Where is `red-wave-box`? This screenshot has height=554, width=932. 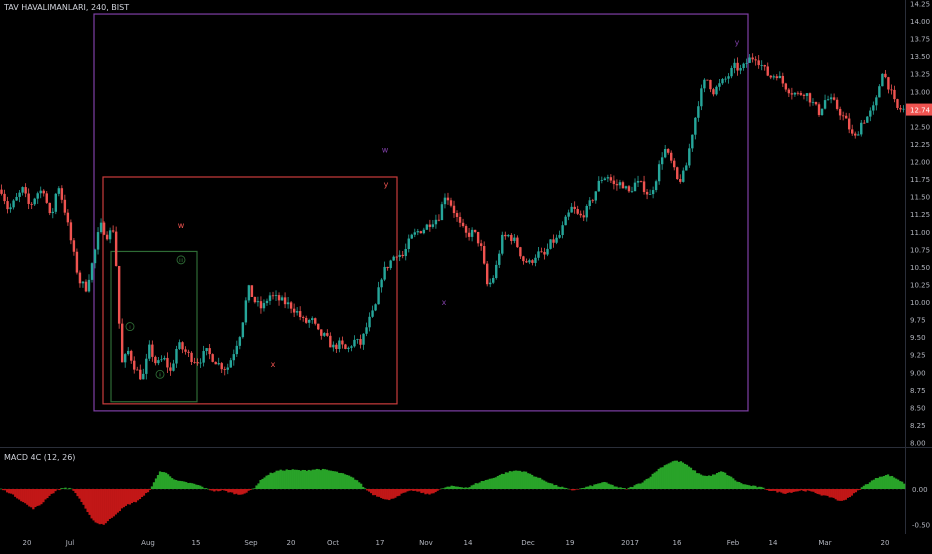 red-wave-box is located at coordinates (250, 290).